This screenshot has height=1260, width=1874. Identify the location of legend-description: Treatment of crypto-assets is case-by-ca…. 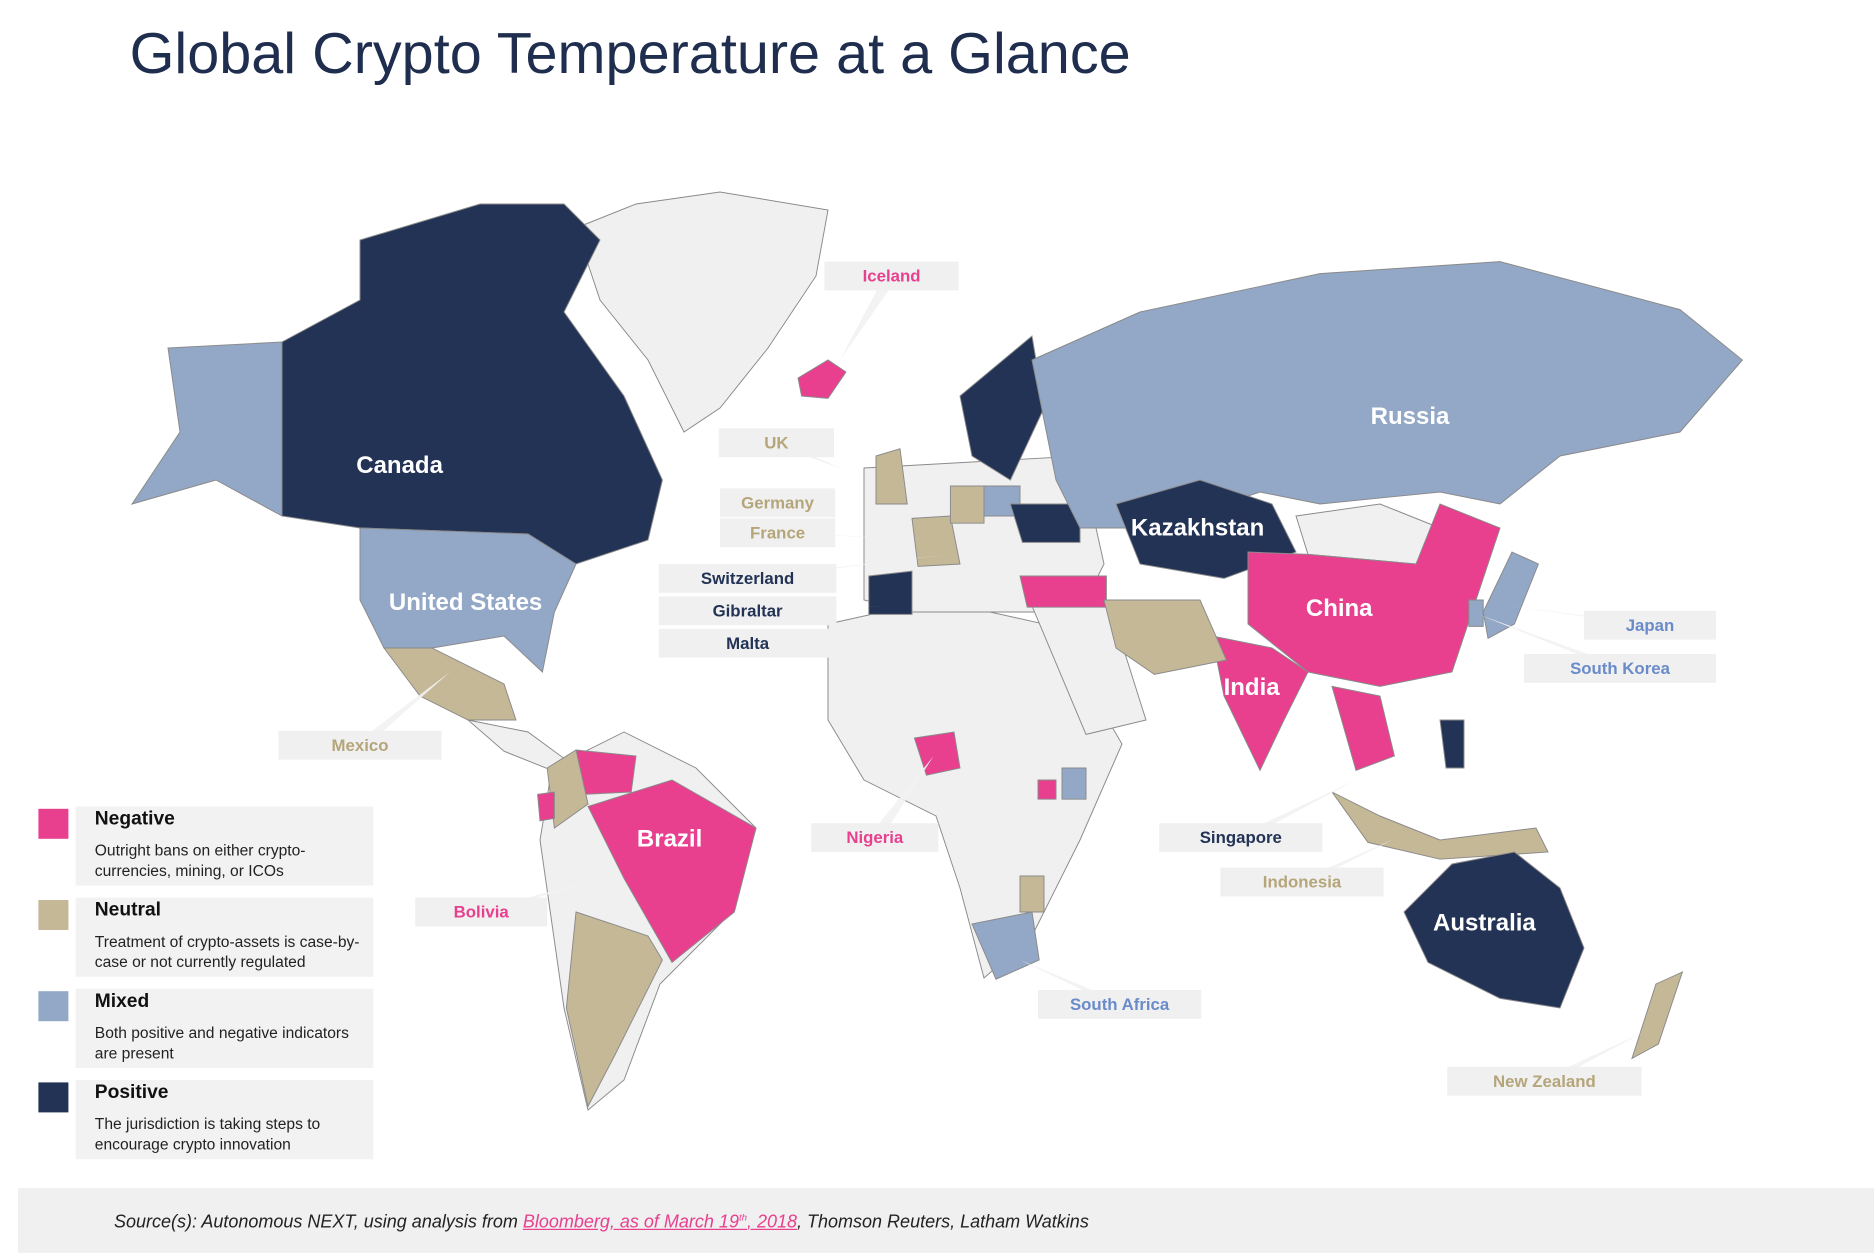
(227, 951).